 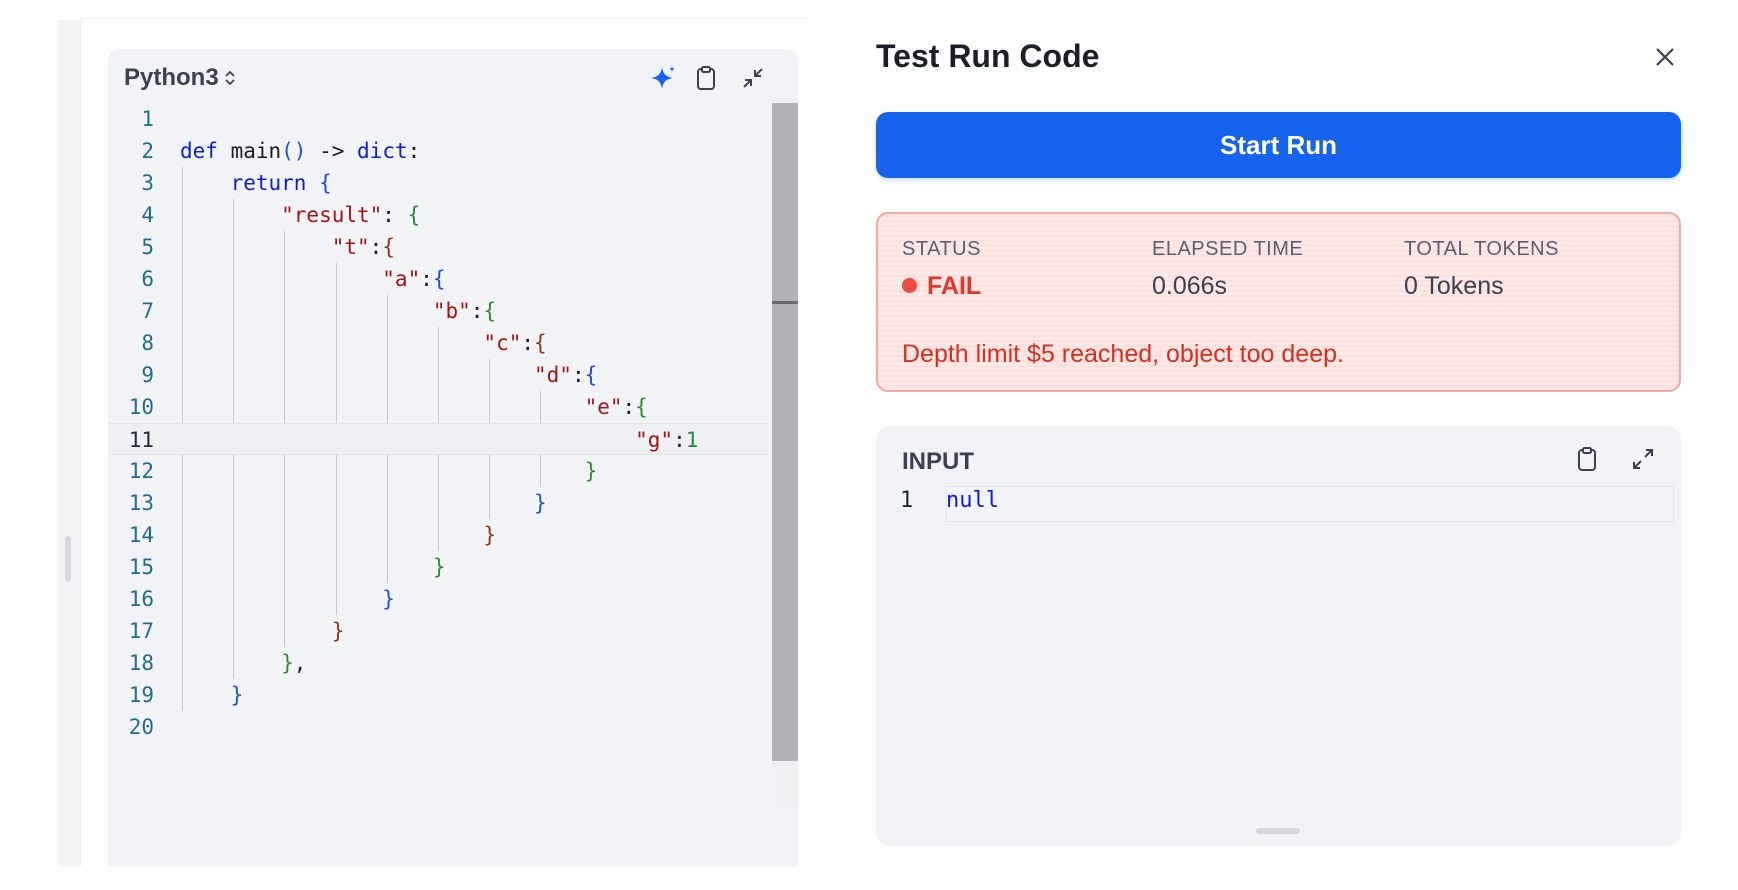 I want to click on code-token: "result", so click(x=281, y=215).